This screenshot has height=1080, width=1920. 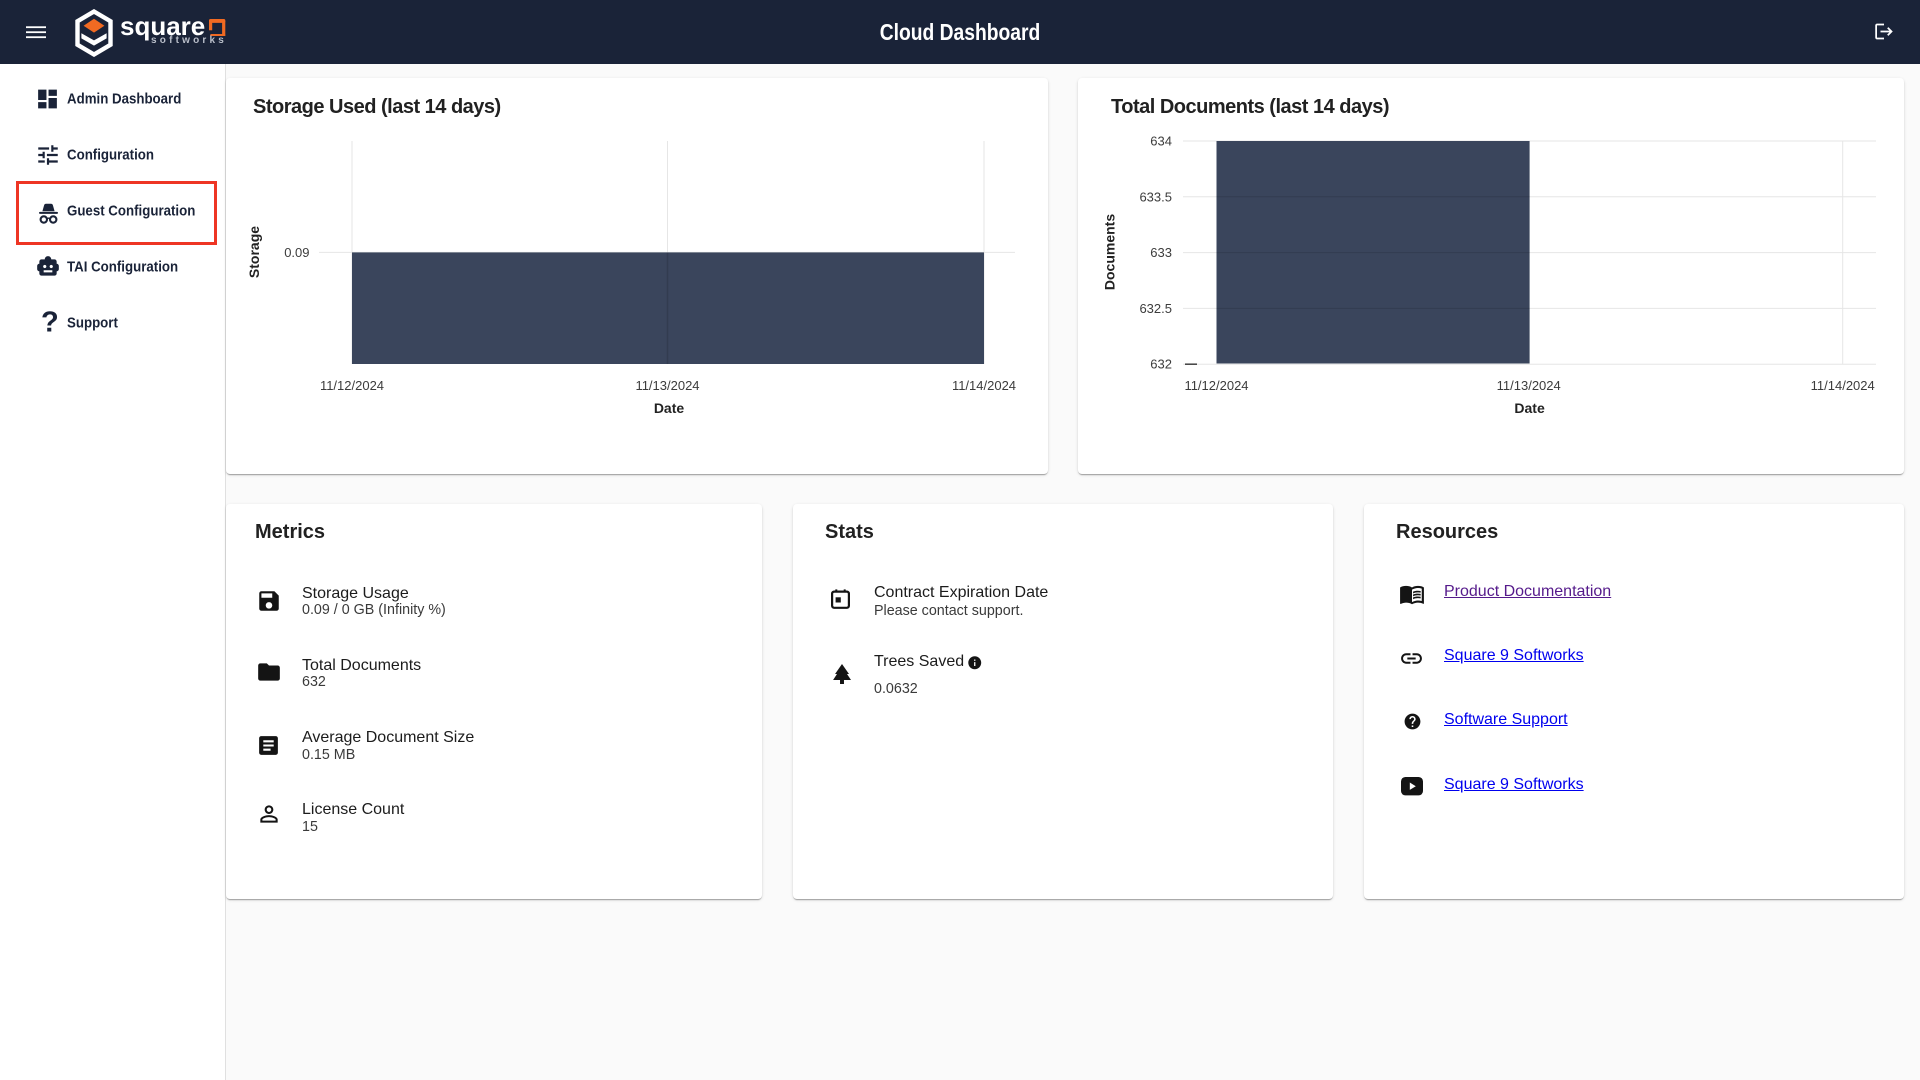 What do you see at coordinates (1161, 141) in the screenshot?
I see `svg-text: 634` at bounding box center [1161, 141].